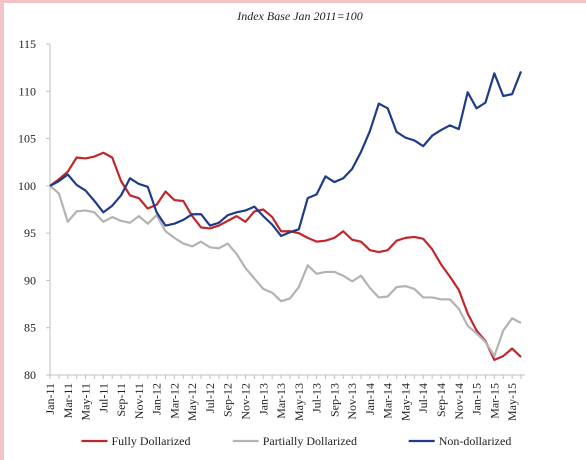  I want to click on x-tick-label: Nov-14, so click(459, 401).